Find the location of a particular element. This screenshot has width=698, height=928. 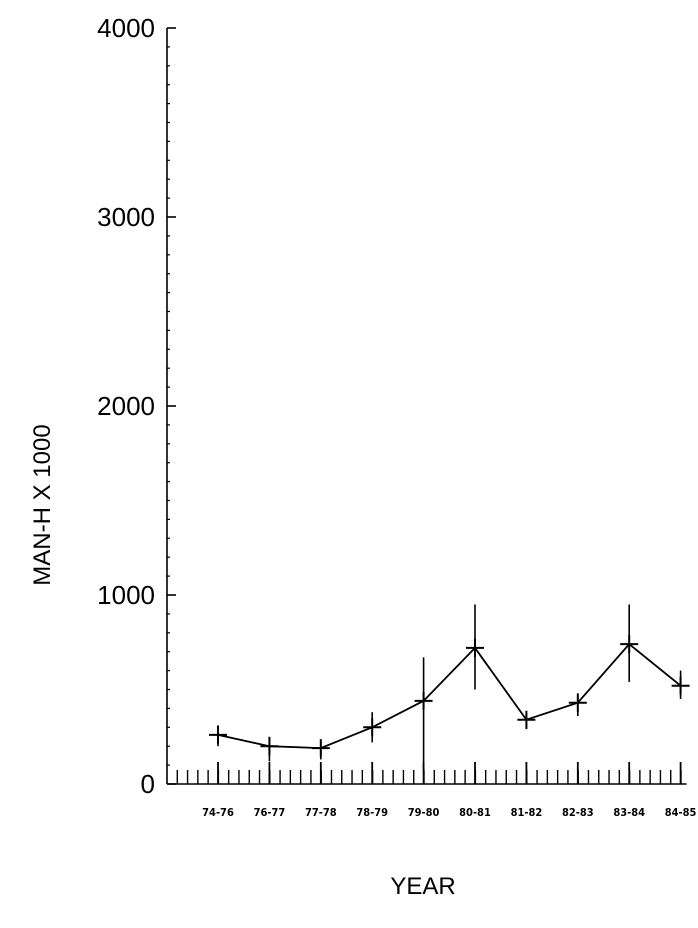

x-tick-label: 78-79 is located at coordinates (372, 812).